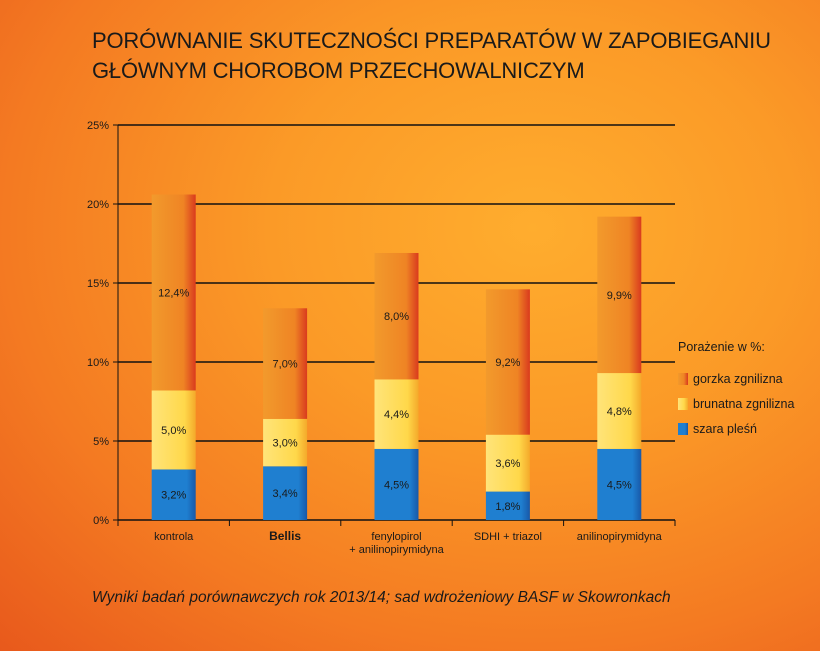 This screenshot has height=651, width=820. I want to click on legend-label: szara pleśń, so click(725, 428).